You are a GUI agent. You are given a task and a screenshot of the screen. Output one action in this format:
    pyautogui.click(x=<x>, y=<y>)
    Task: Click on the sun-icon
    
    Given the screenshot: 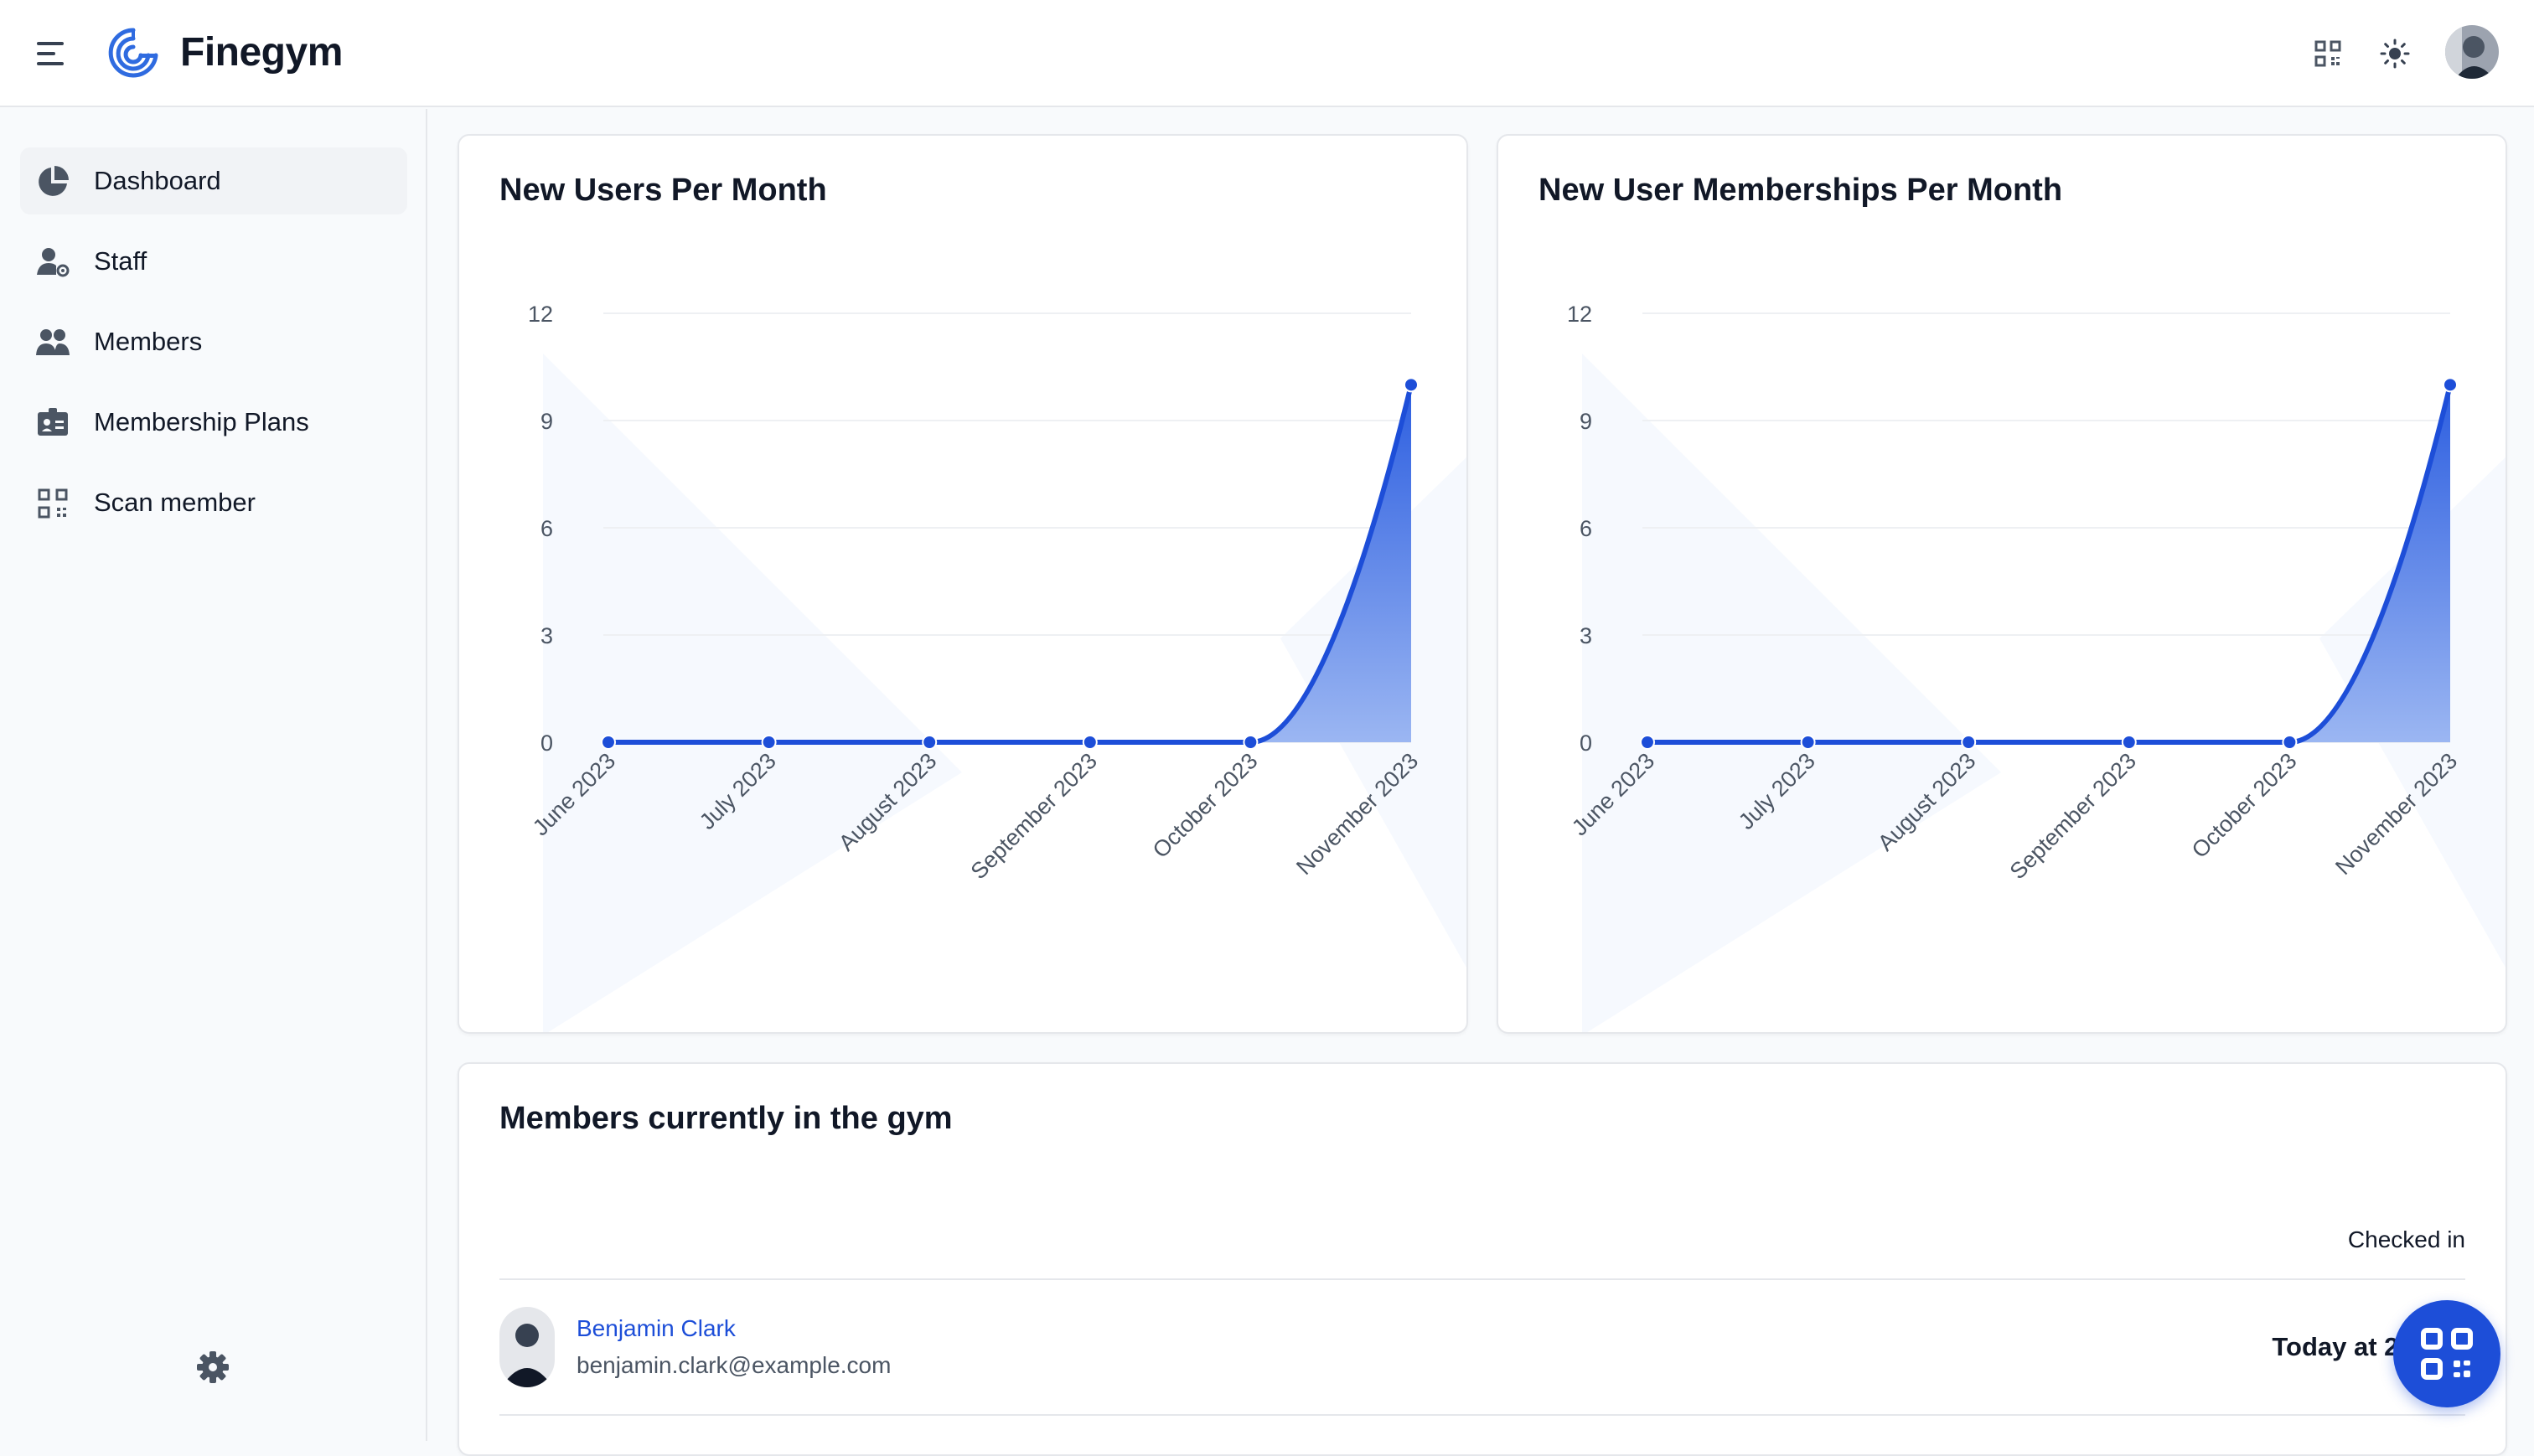 What is the action you would take?
    pyautogui.click(x=2395, y=54)
    